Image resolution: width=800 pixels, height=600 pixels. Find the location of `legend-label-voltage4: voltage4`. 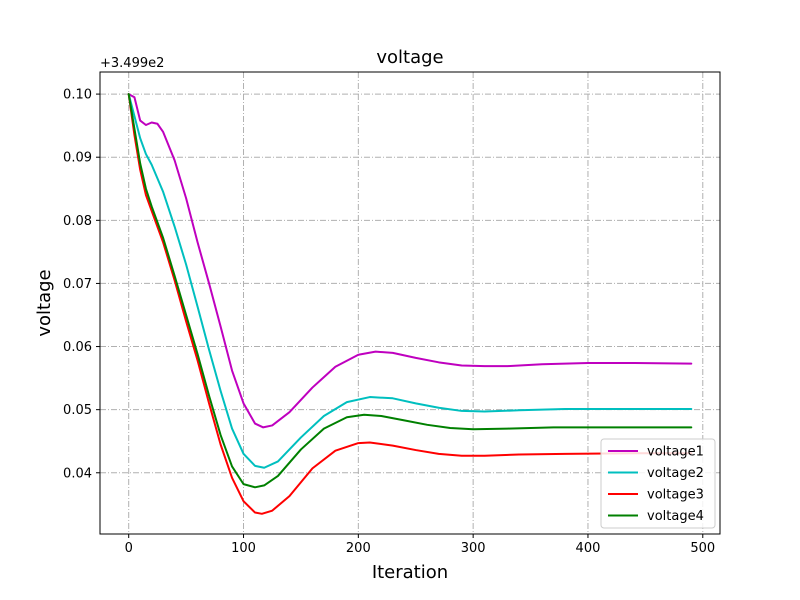

legend-label-voltage4: voltage4 is located at coordinates (675, 516).